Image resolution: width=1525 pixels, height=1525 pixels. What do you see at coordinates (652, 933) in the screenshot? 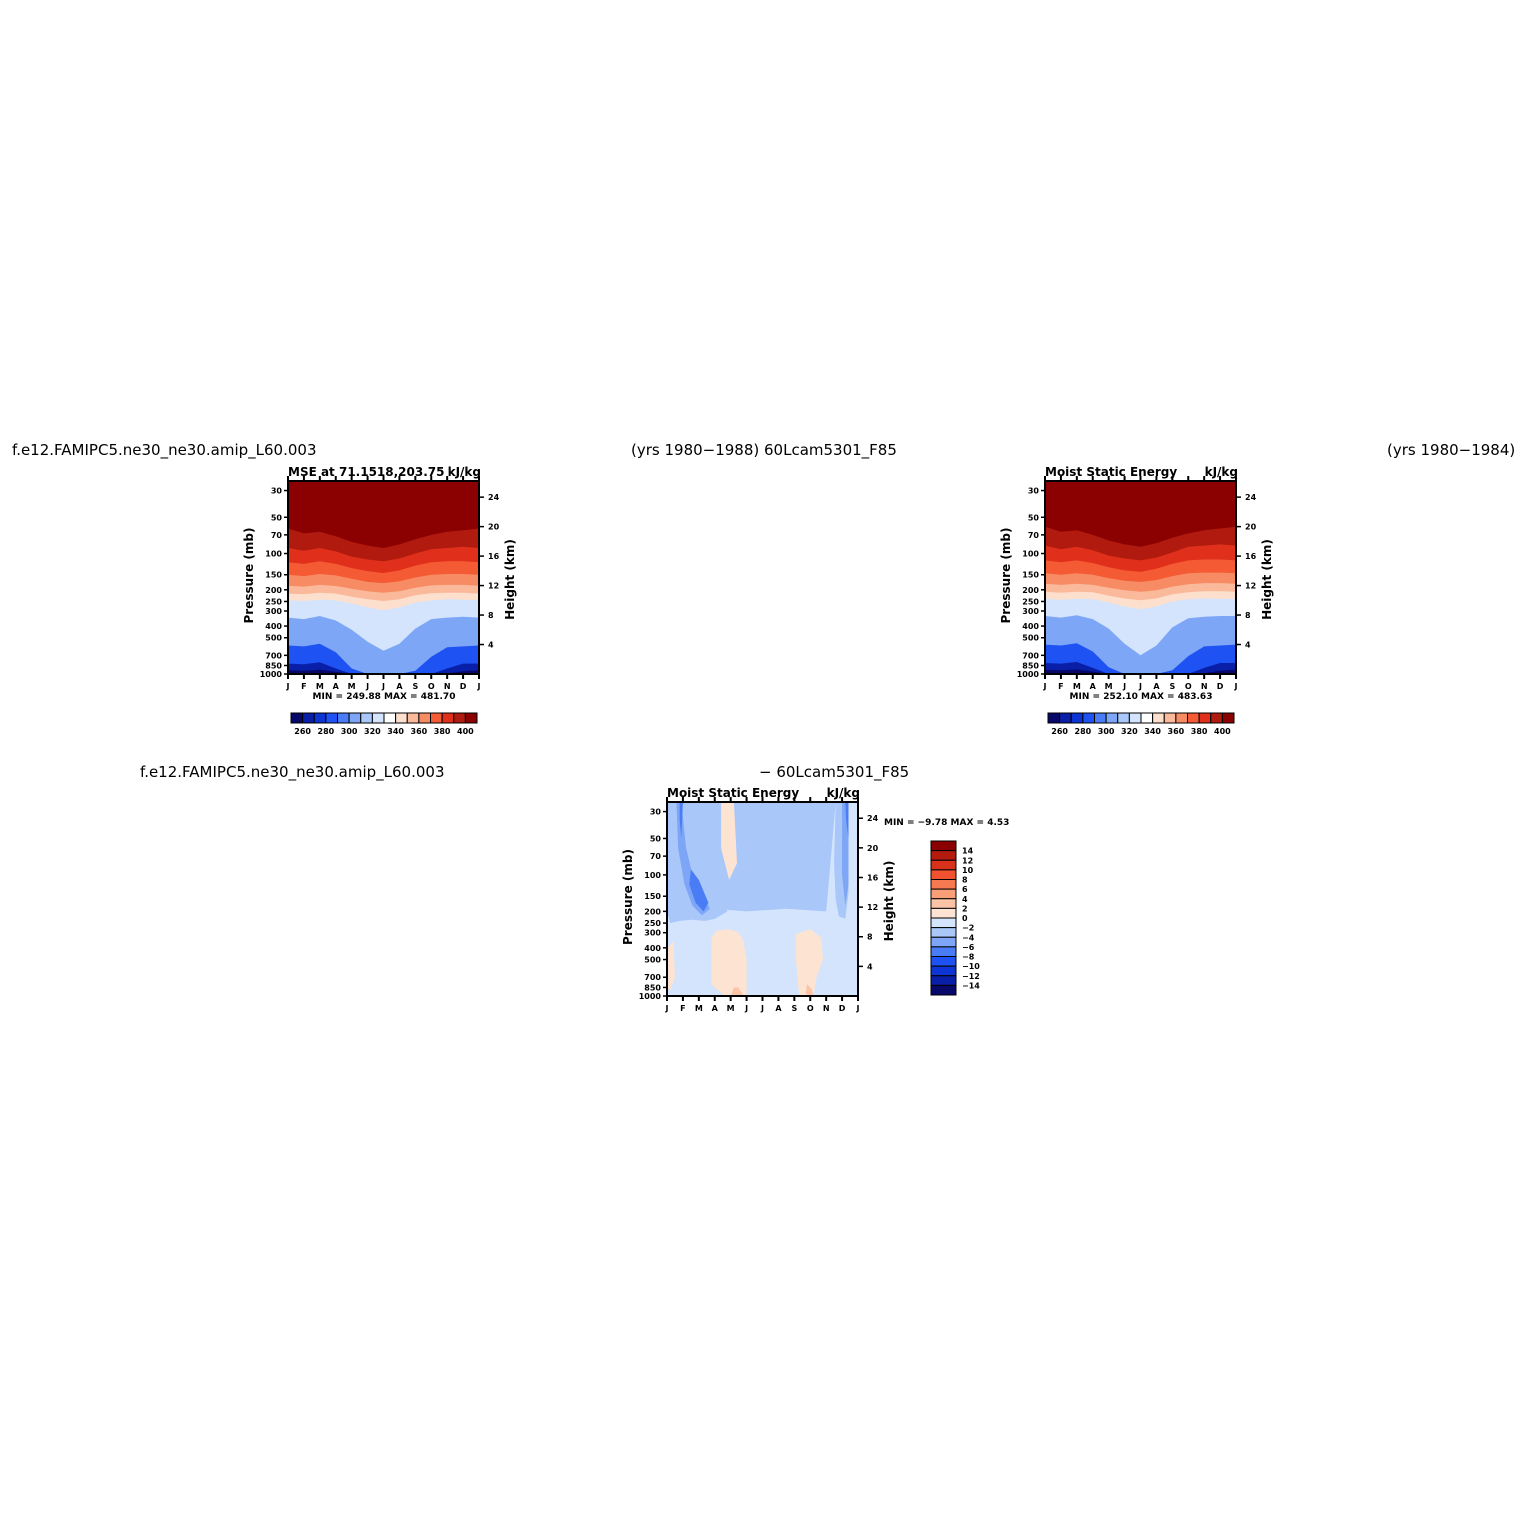
I see `y-tick-label: 300` at bounding box center [652, 933].